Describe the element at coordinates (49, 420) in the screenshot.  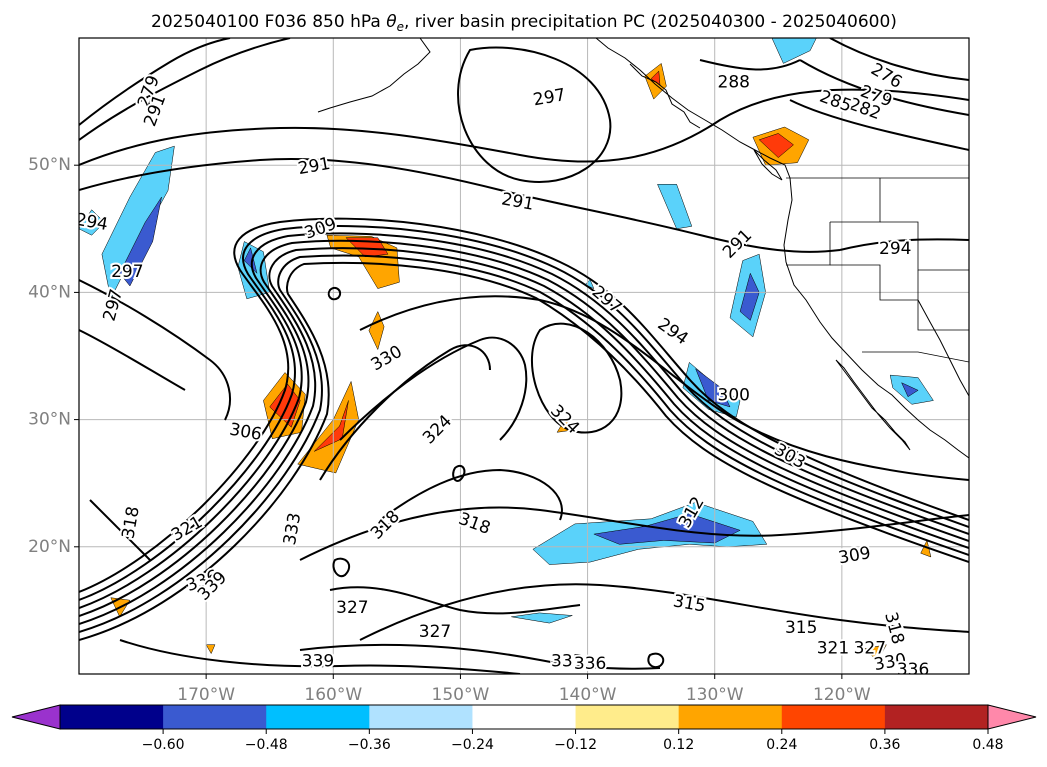
I see `lat-tick-label: 30°N` at that location.